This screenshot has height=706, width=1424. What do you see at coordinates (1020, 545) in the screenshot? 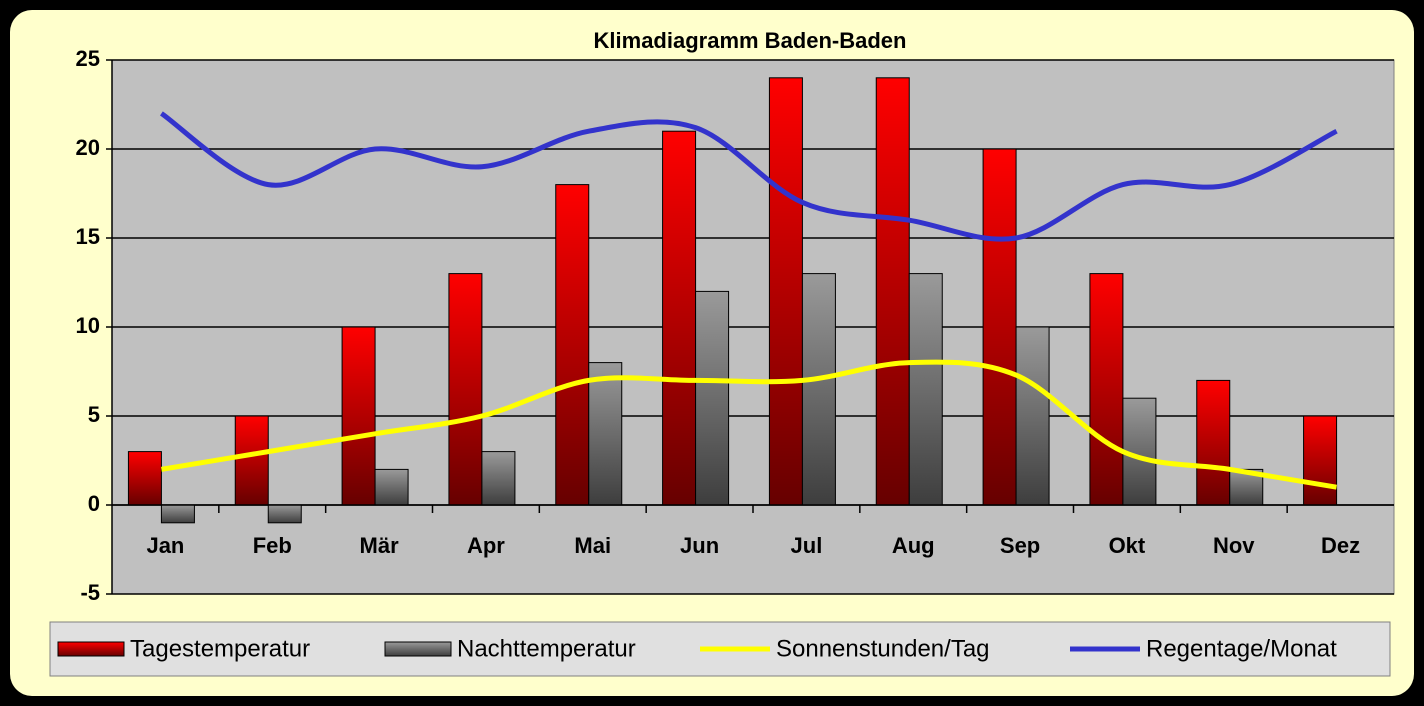
I see `x-tick-label: Sep` at bounding box center [1020, 545].